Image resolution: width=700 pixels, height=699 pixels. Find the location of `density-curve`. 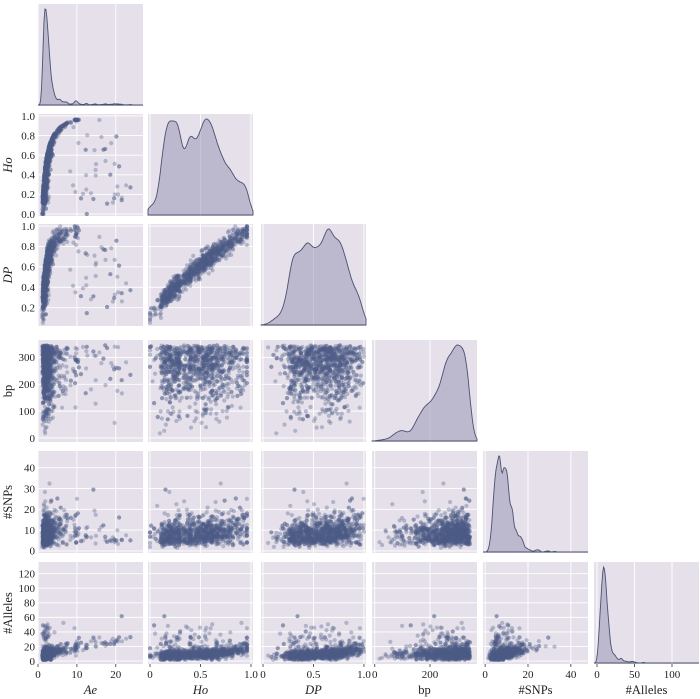

density-curve is located at coordinates (200, 167).